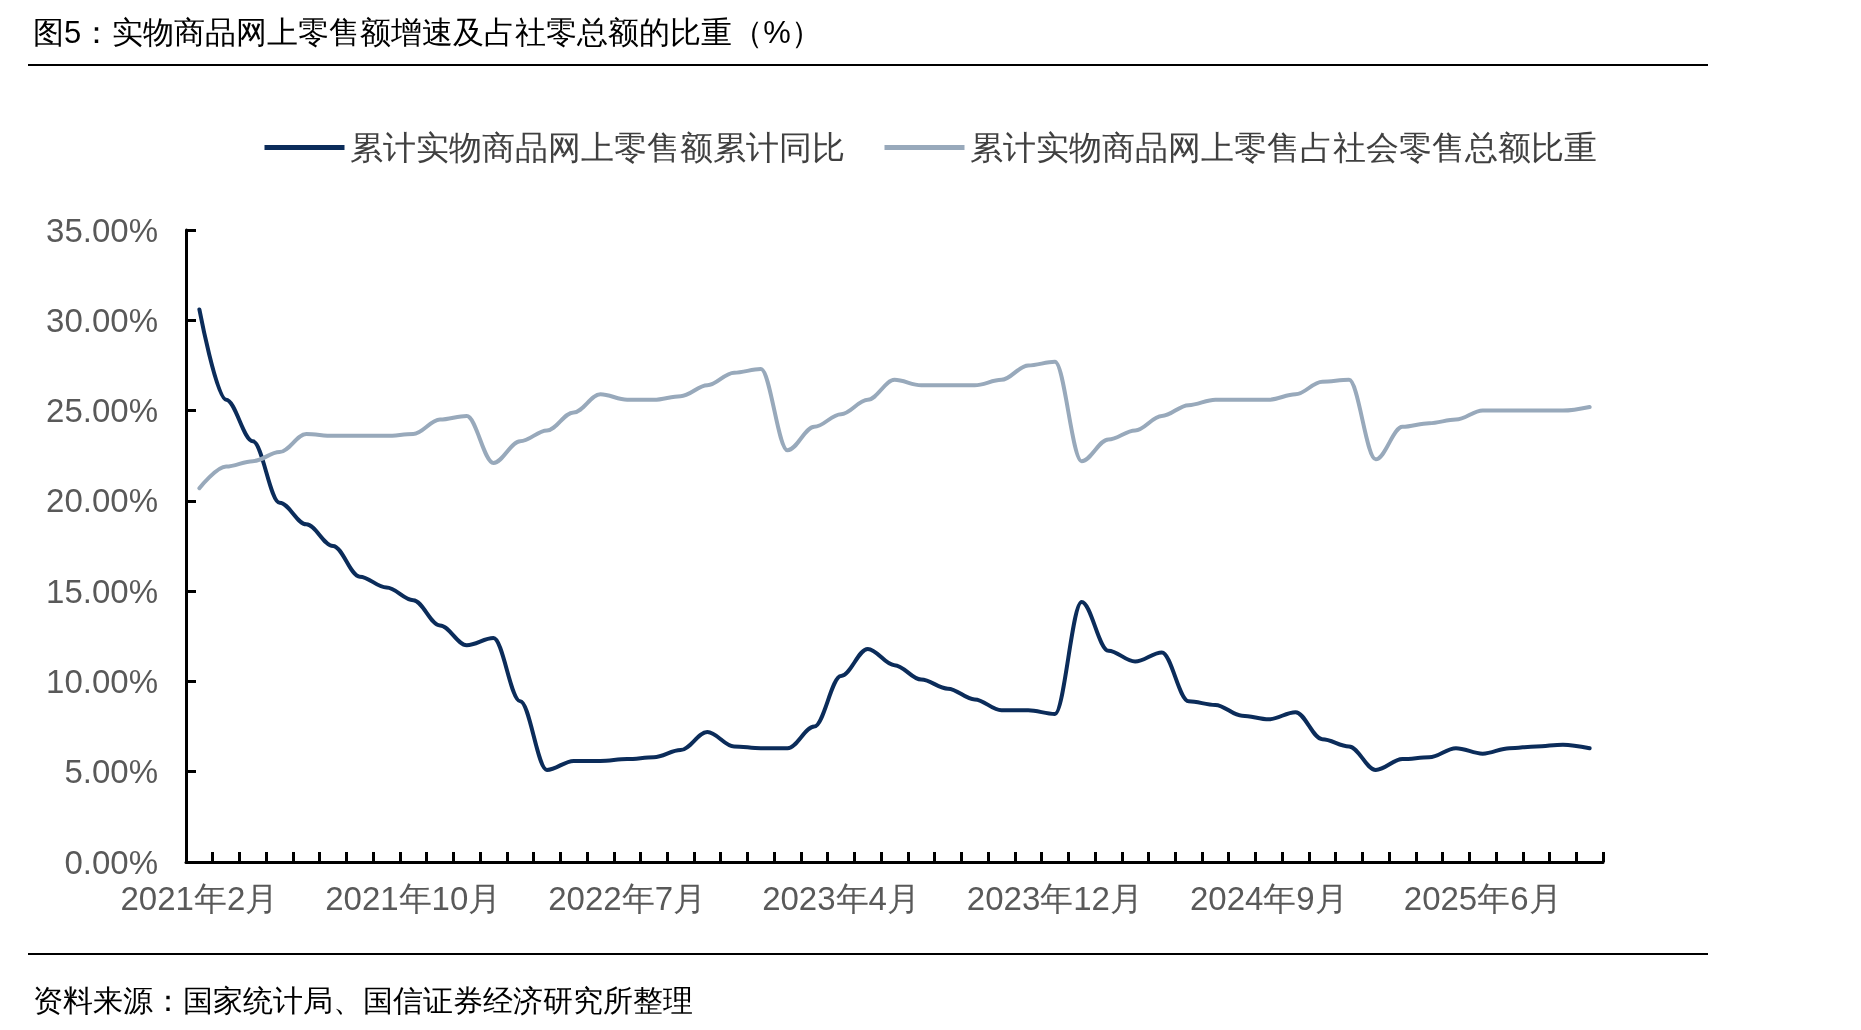  Describe the element at coordinates (597, 147) in the screenshot. I see `legend-label: 累计实物商品网上零售额累计同比` at that location.